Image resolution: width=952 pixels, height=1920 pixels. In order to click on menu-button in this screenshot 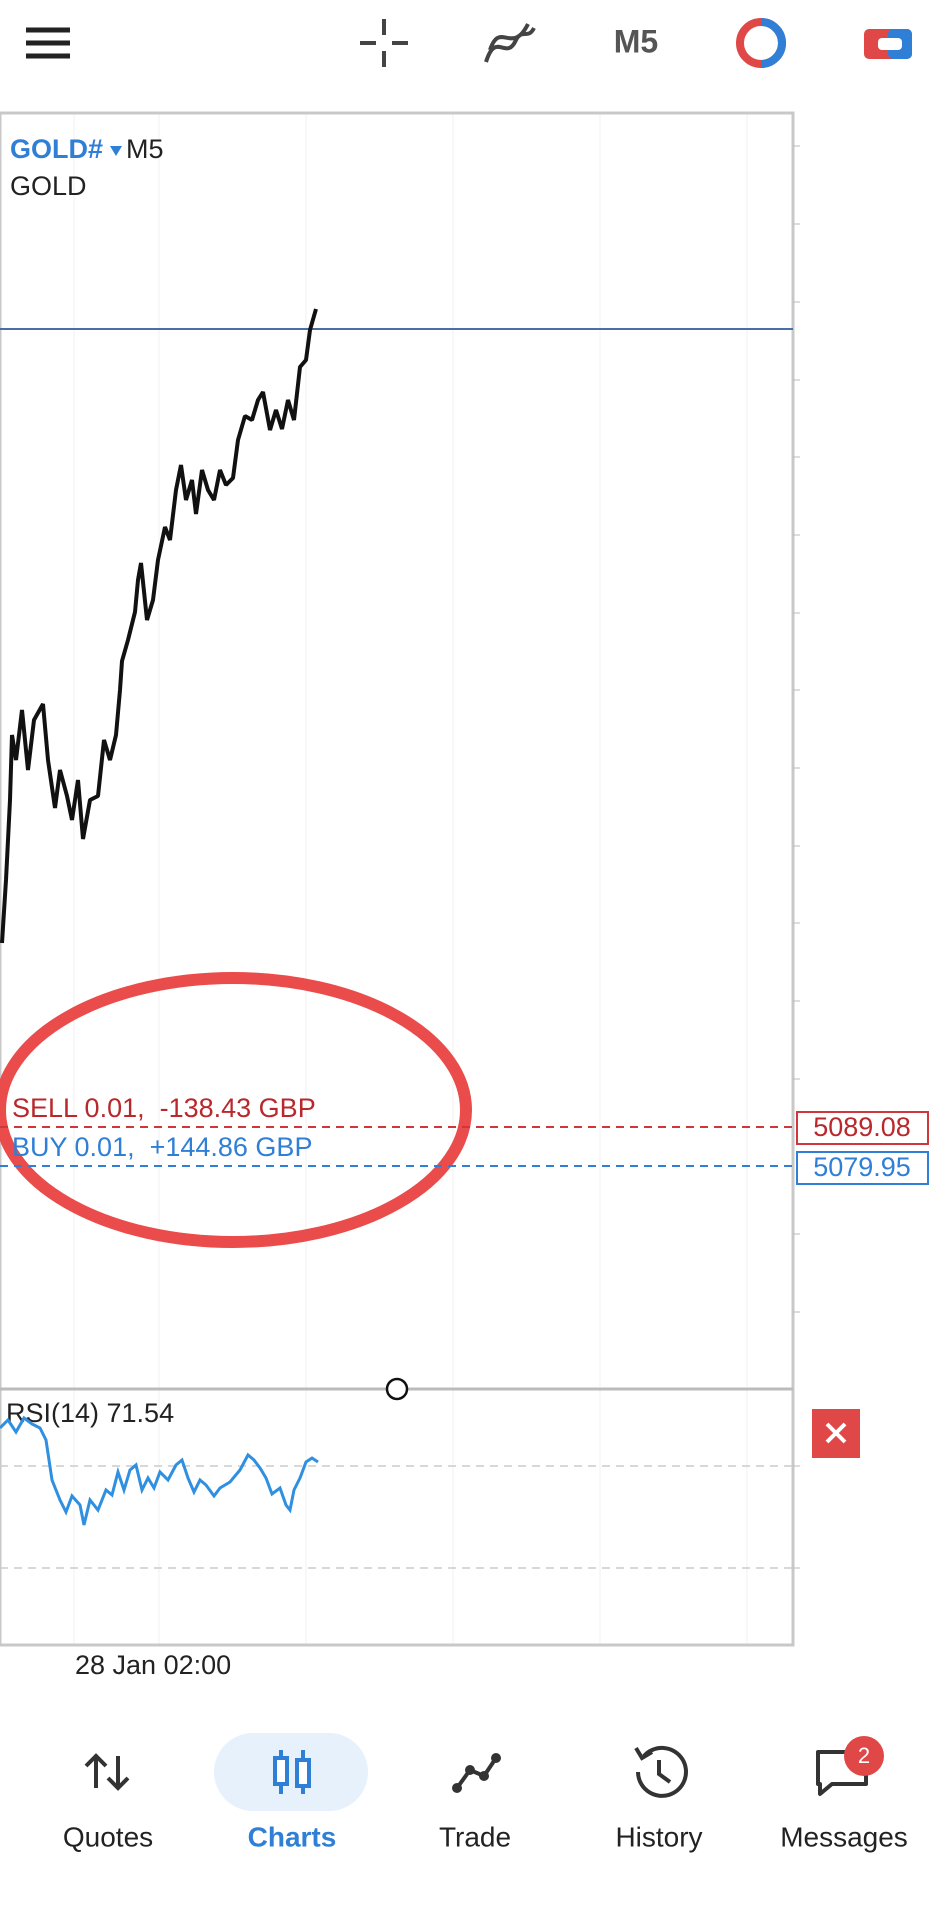, I will do `click(48, 43)`.